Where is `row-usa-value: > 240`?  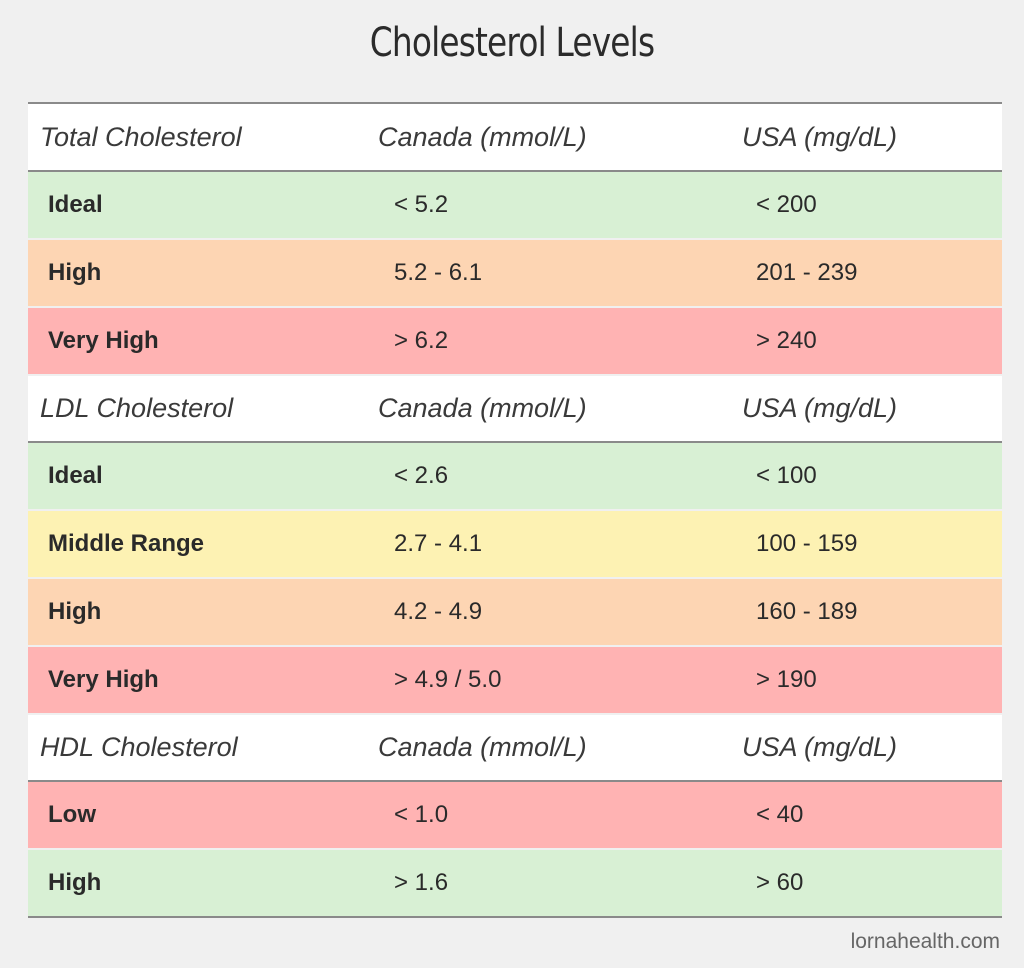
row-usa-value: > 240 is located at coordinates (786, 340).